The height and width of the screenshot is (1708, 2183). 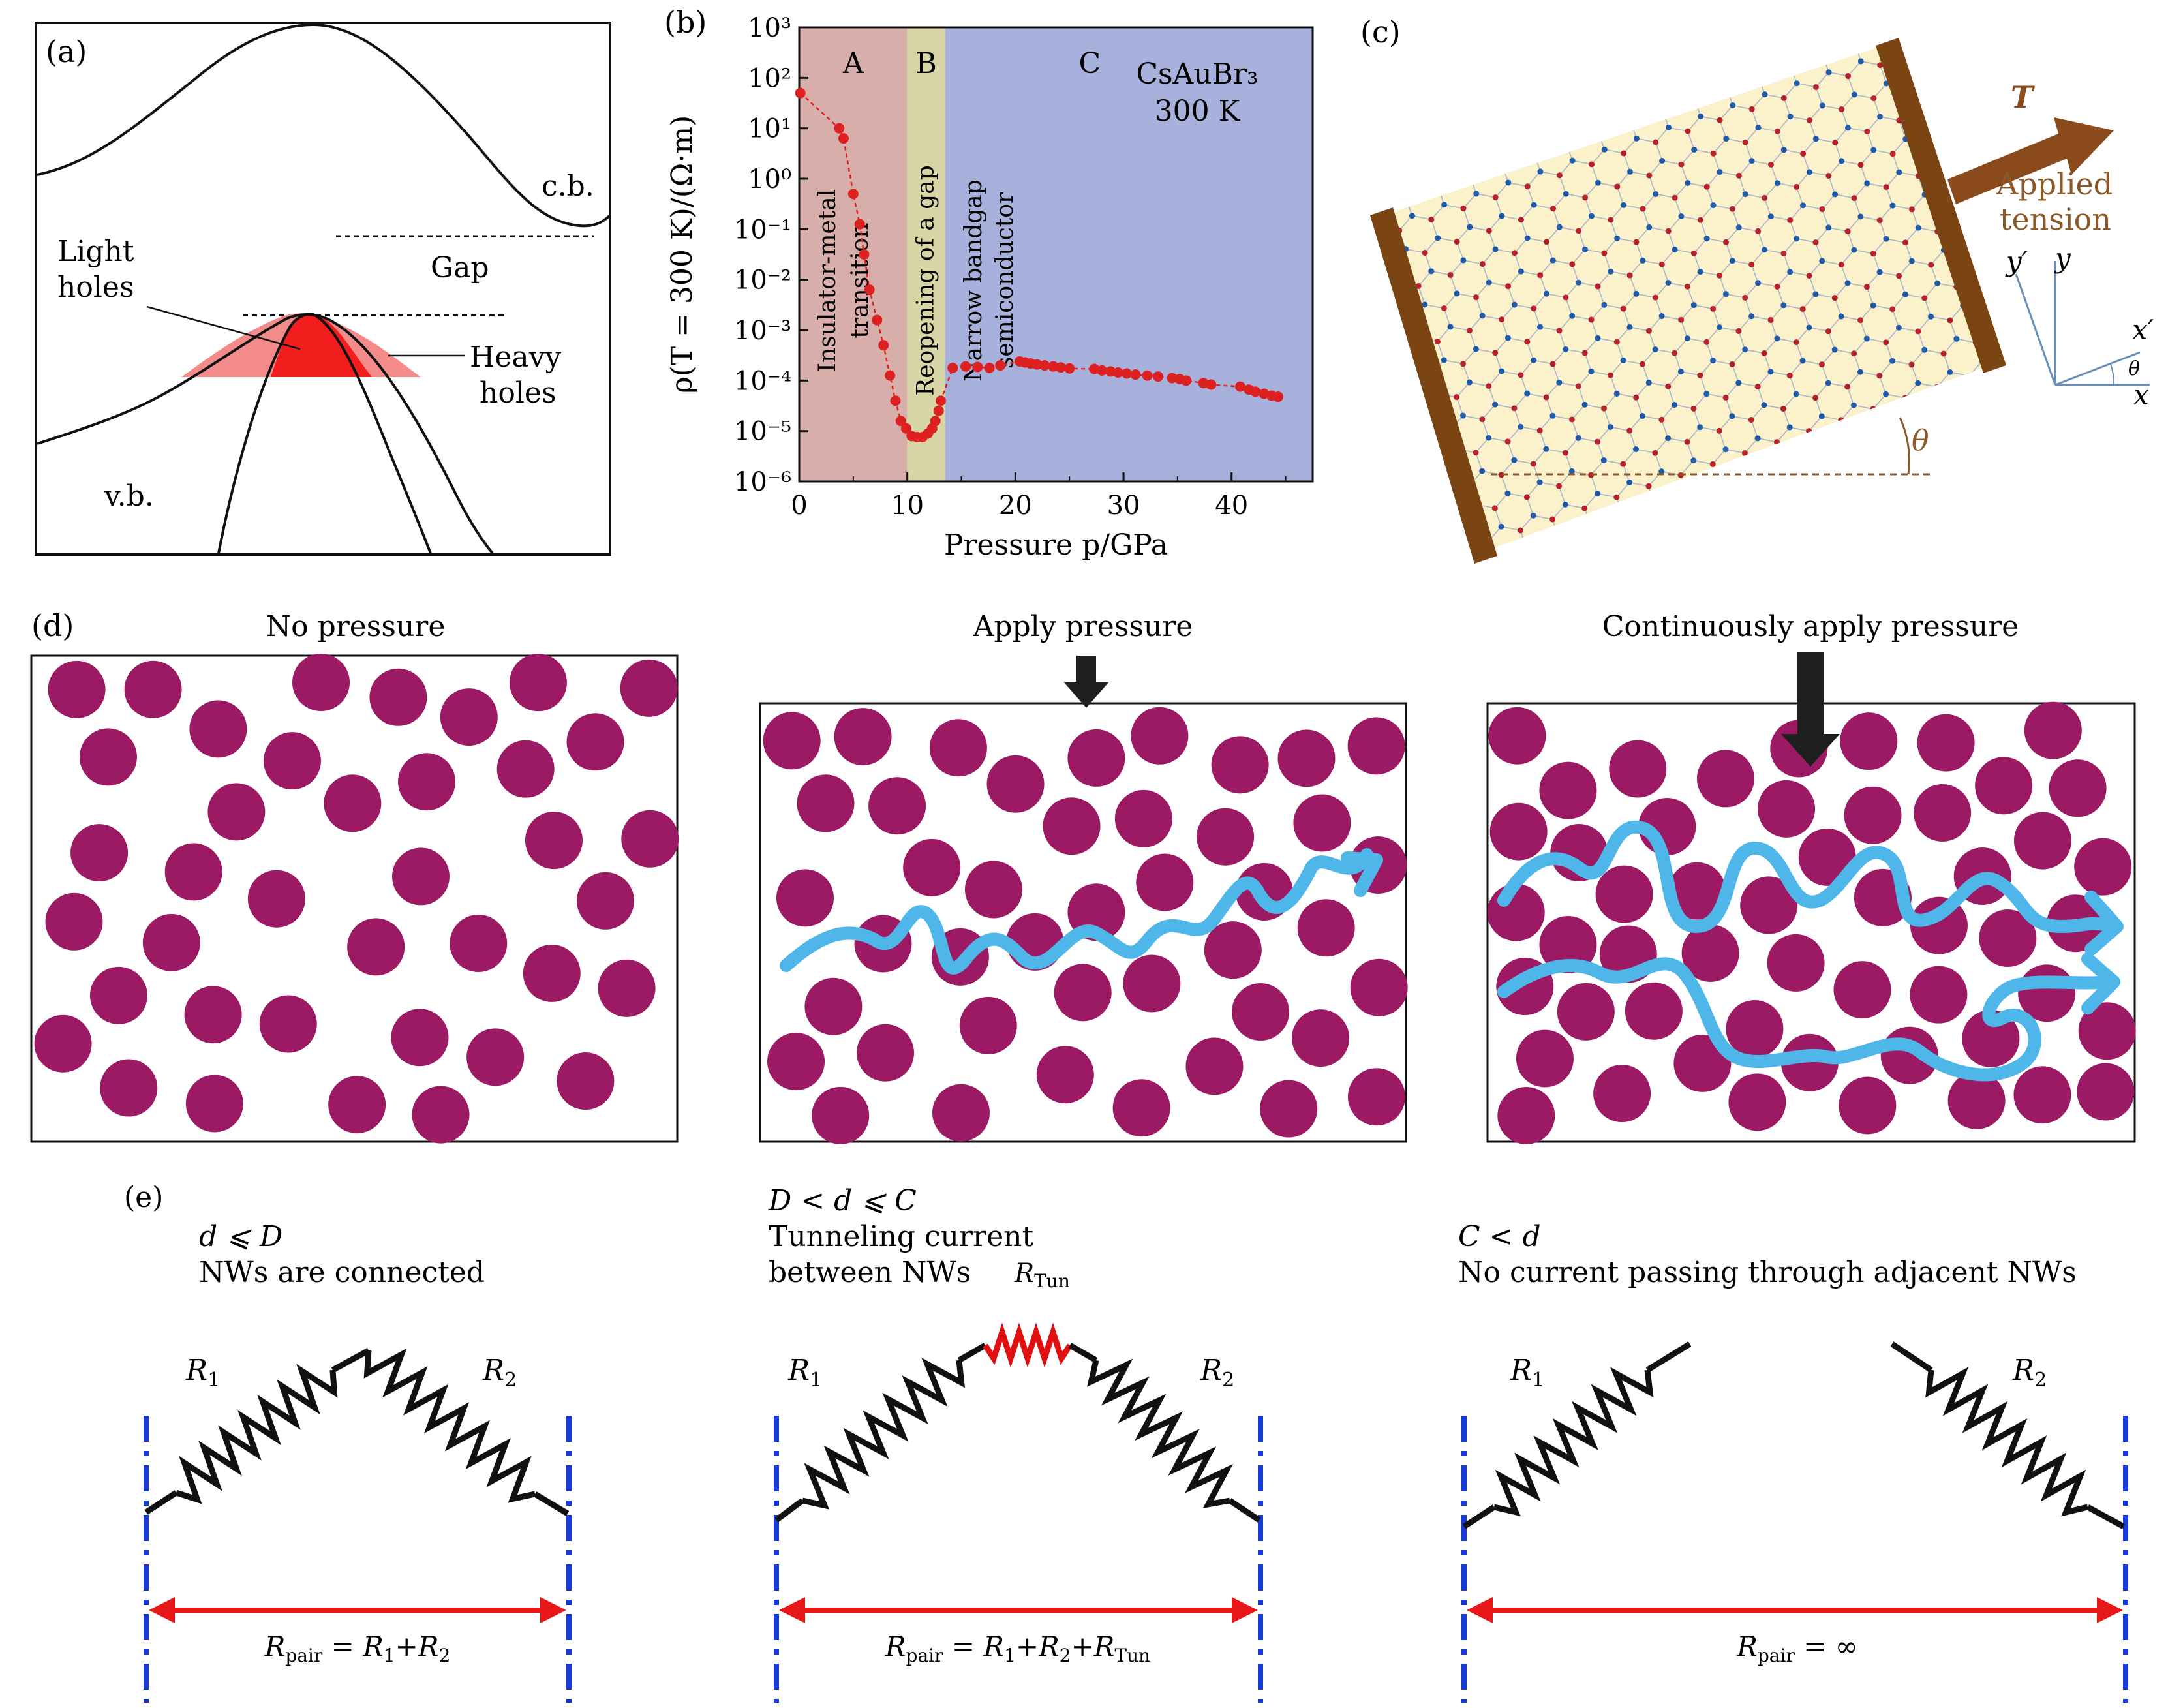 I want to click on applied-label: Applied, so click(x=2054, y=184).